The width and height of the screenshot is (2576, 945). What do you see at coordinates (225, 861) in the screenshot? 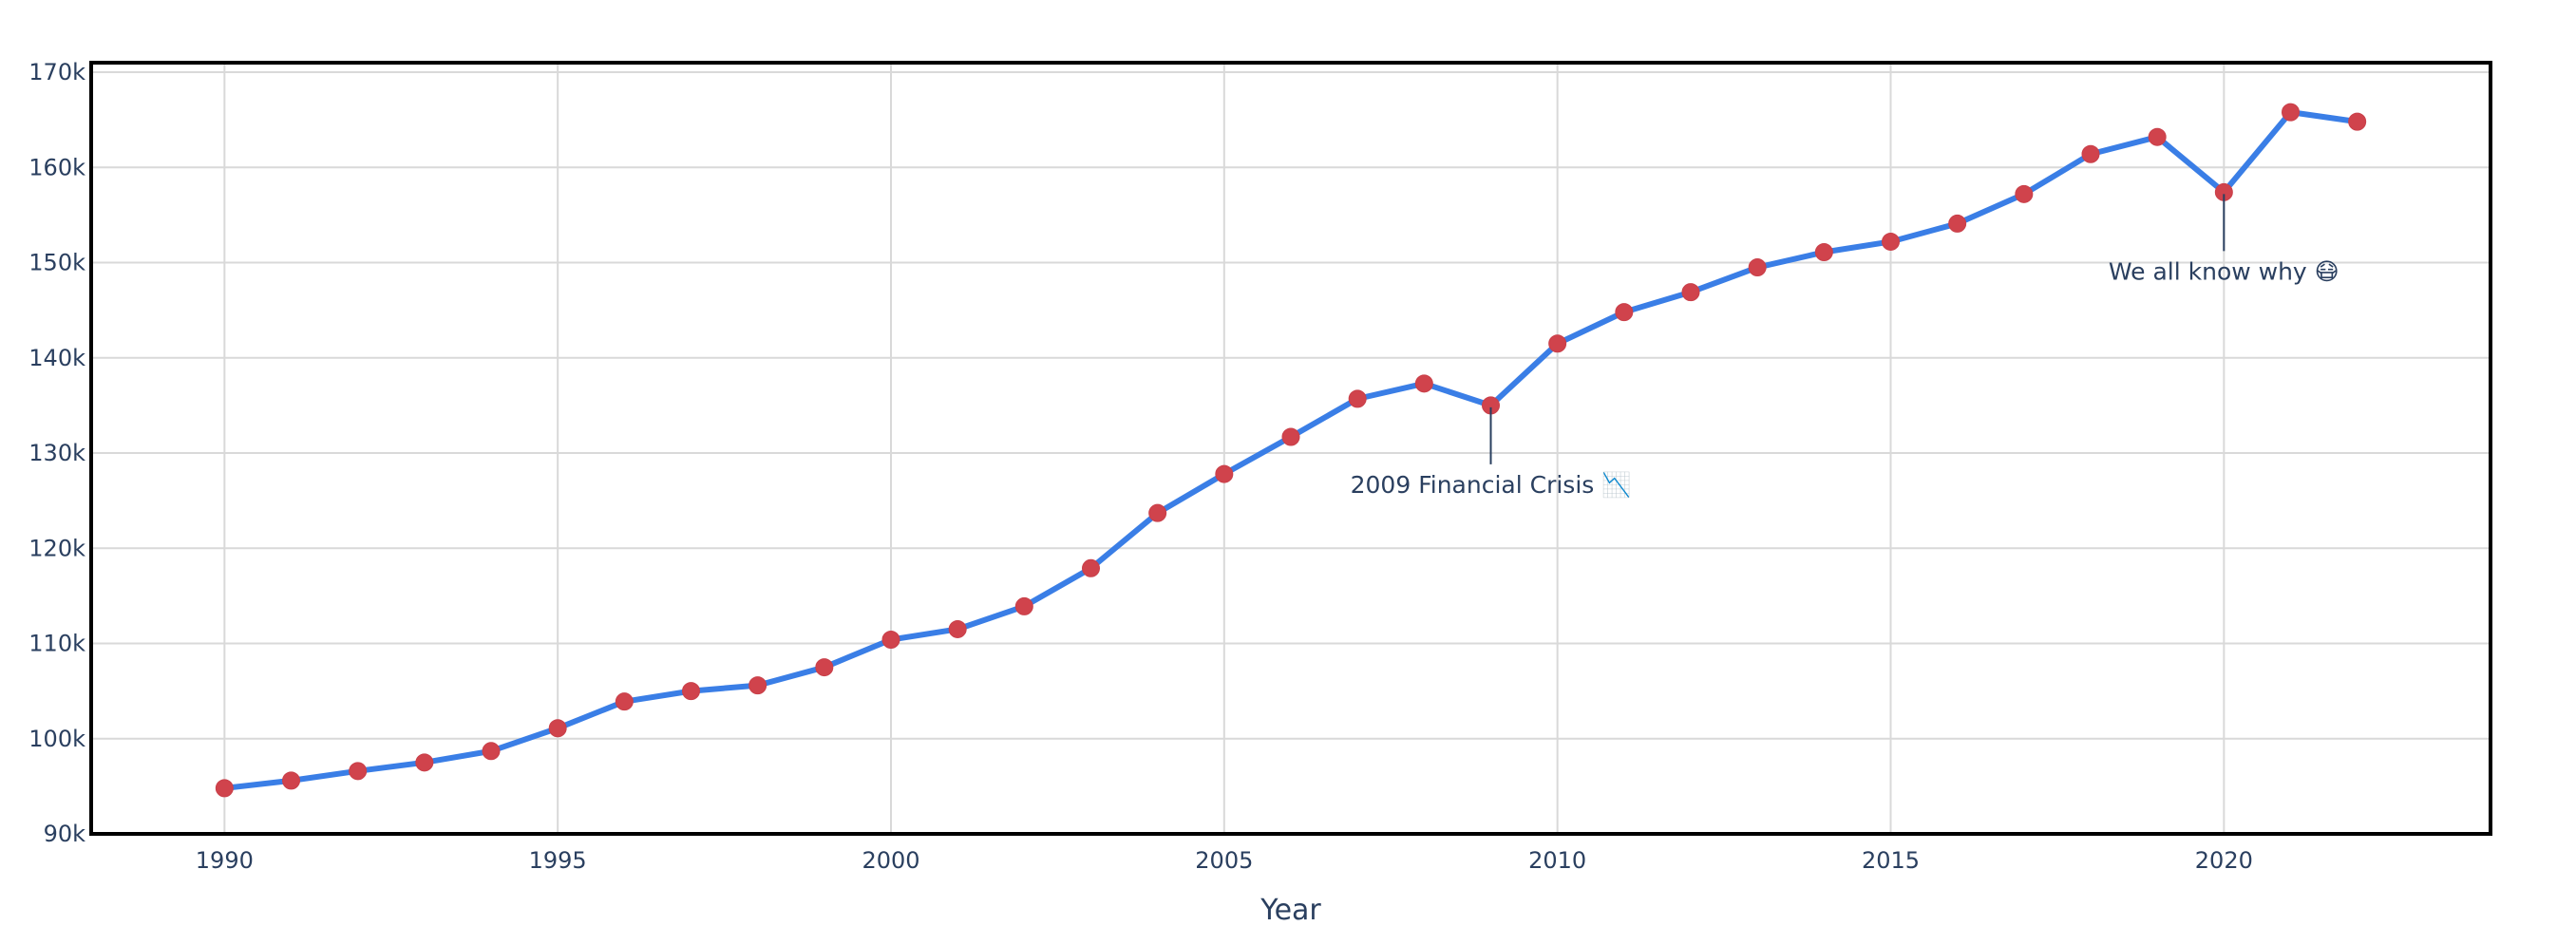
I see `x-tick-label: 1990` at bounding box center [225, 861].